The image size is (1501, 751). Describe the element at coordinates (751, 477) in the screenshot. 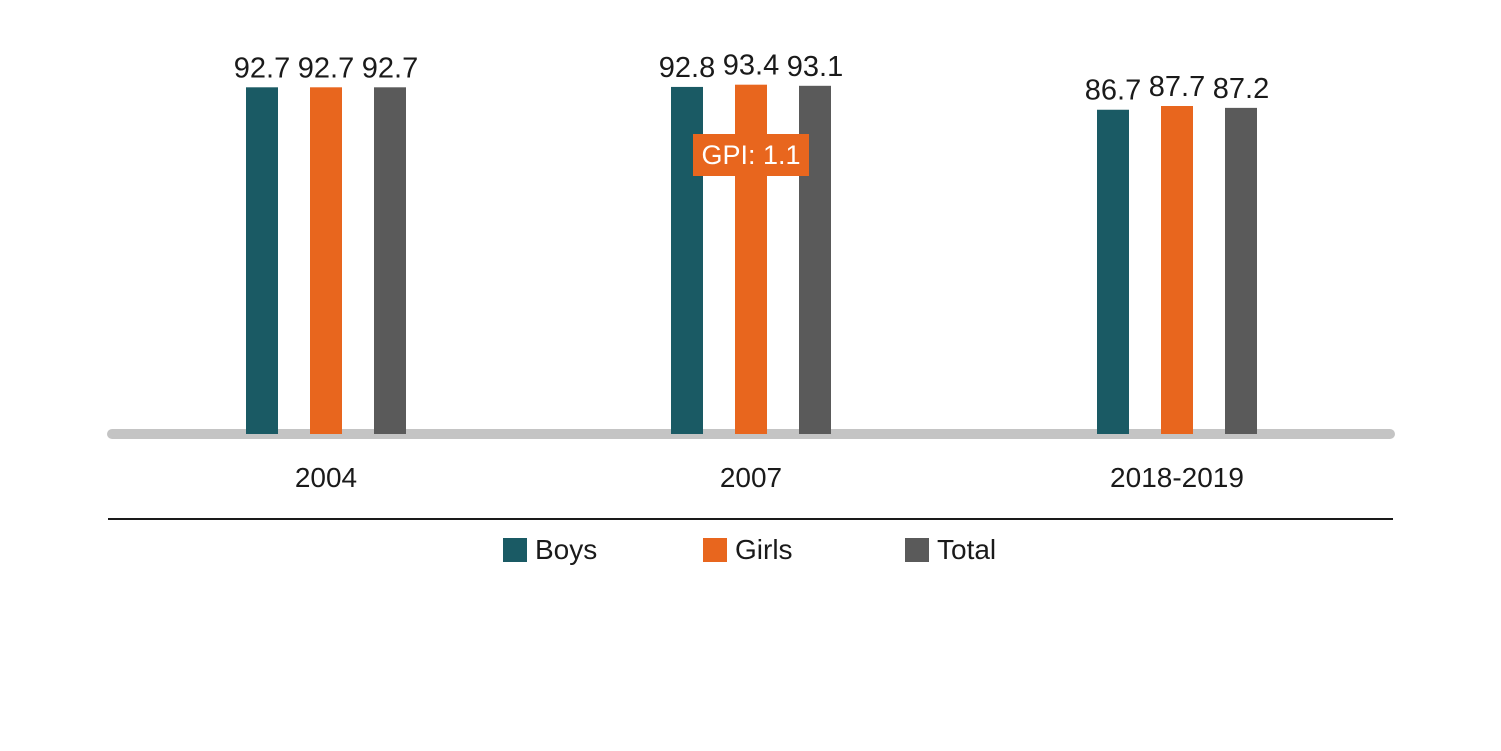

I see `x-tick-label-2007: 2007` at that location.